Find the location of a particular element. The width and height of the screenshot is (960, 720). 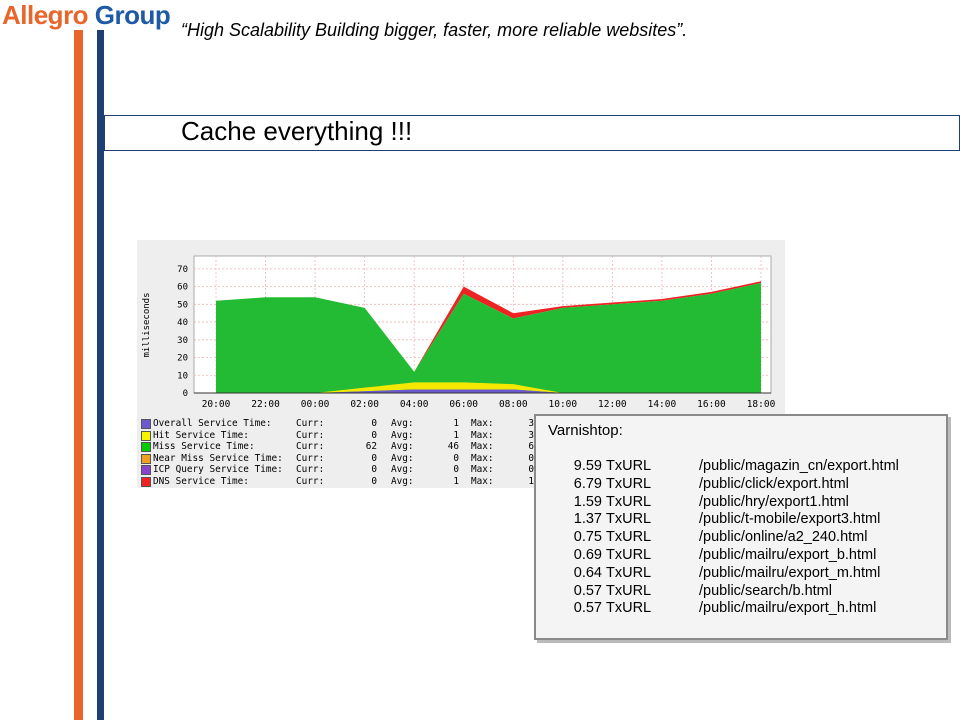

request-rate: 1.37 is located at coordinates (587, 519).